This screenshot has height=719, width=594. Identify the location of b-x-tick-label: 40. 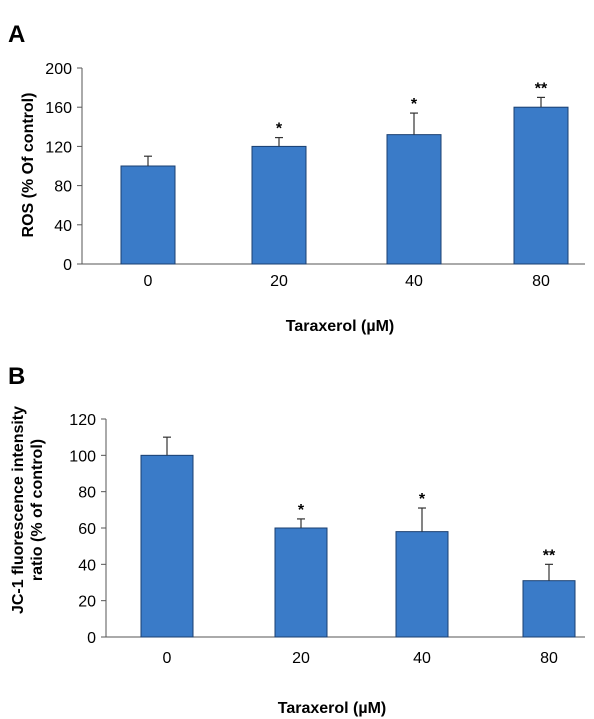
(422, 658).